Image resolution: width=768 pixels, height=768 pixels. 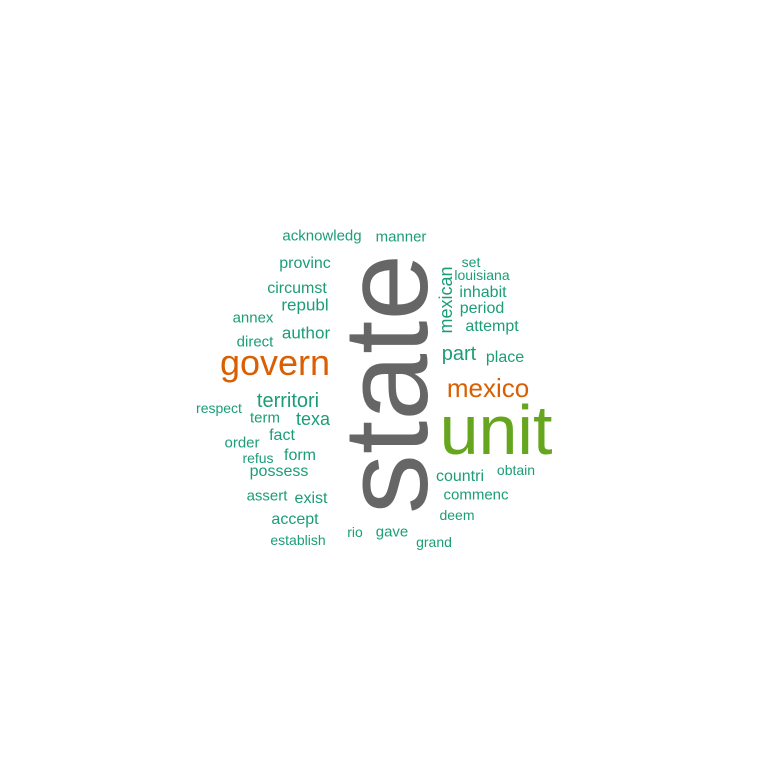 What do you see at coordinates (482, 308) in the screenshot?
I see `word-period: period` at bounding box center [482, 308].